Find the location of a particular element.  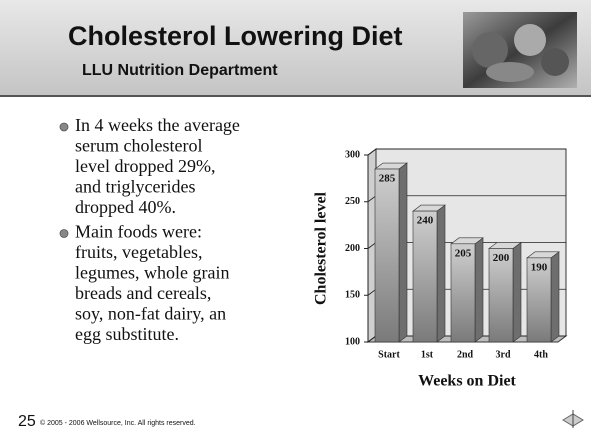

y-tick-label: 300 is located at coordinates (352, 154).